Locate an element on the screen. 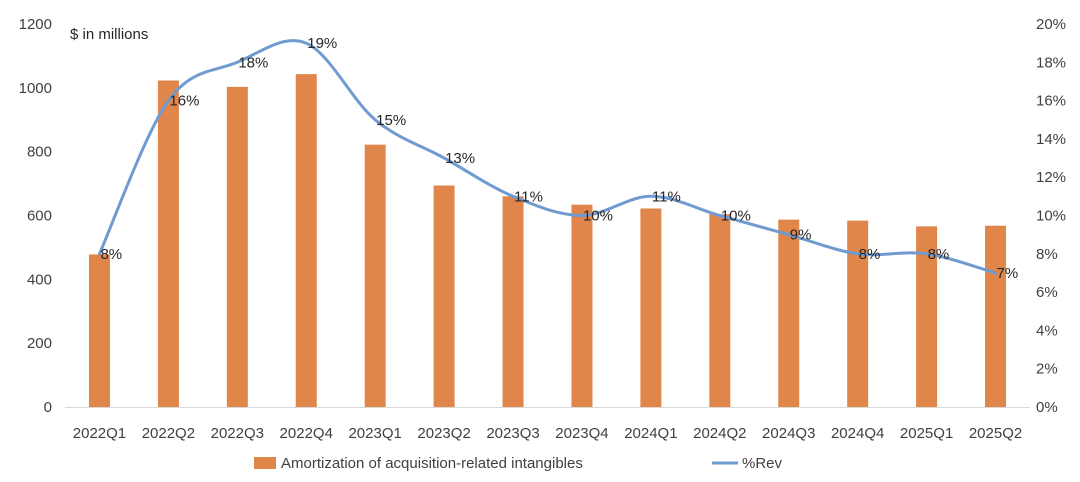 The height and width of the screenshot is (482, 1080). right-axis-ticks: 0% 2% 4% 6% 8% 10% 12% 14% 16% 18% 20% is located at coordinates (1051, 216).